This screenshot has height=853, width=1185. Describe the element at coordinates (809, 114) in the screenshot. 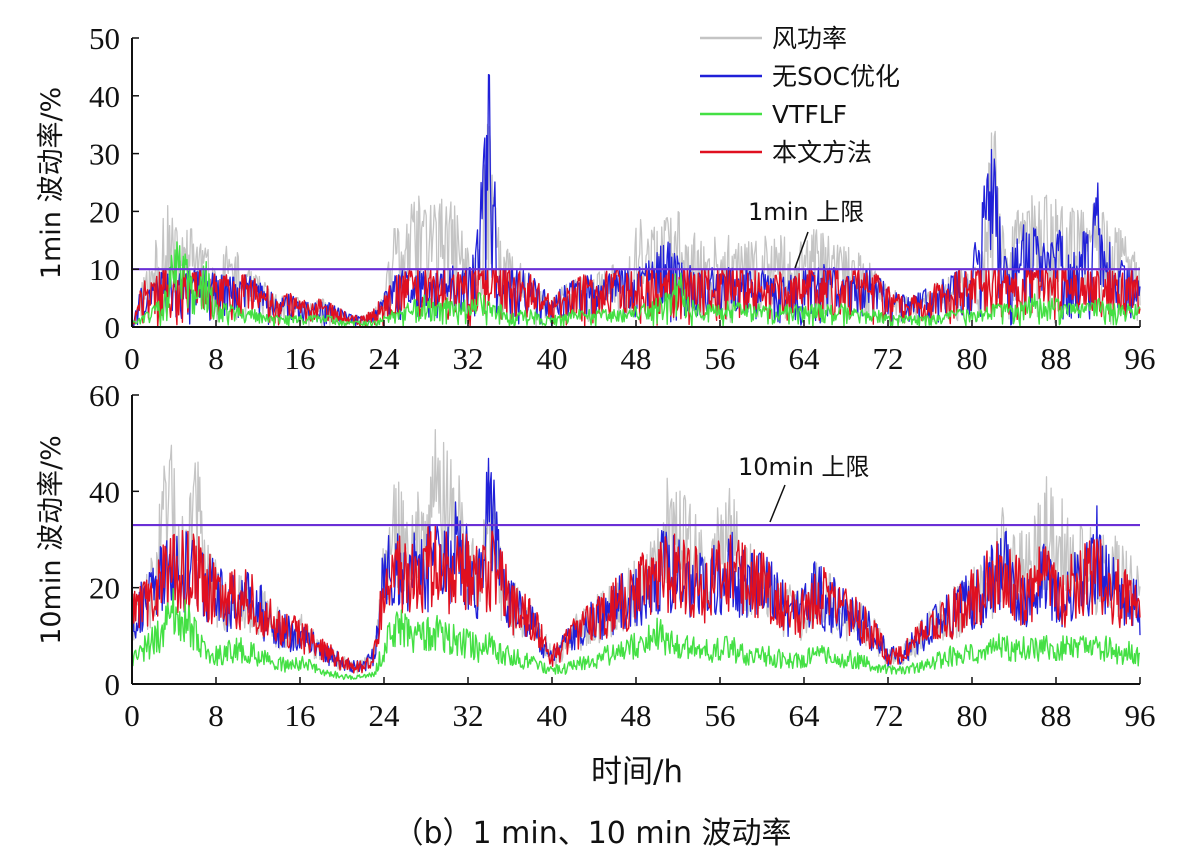

I see `legend-label-vtflf: VTFLF` at that location.